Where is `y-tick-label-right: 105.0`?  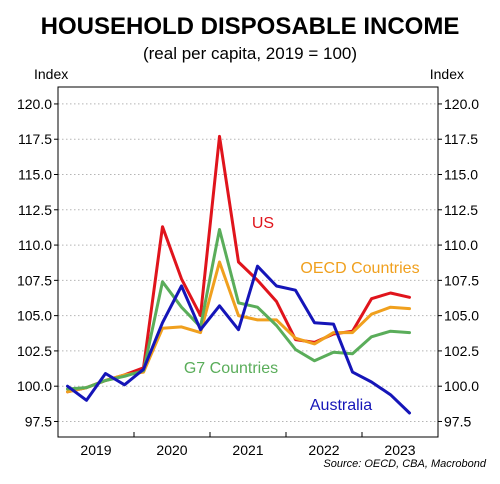
y-tick-label-right: 105.0 is located at coordinates (461, 316).